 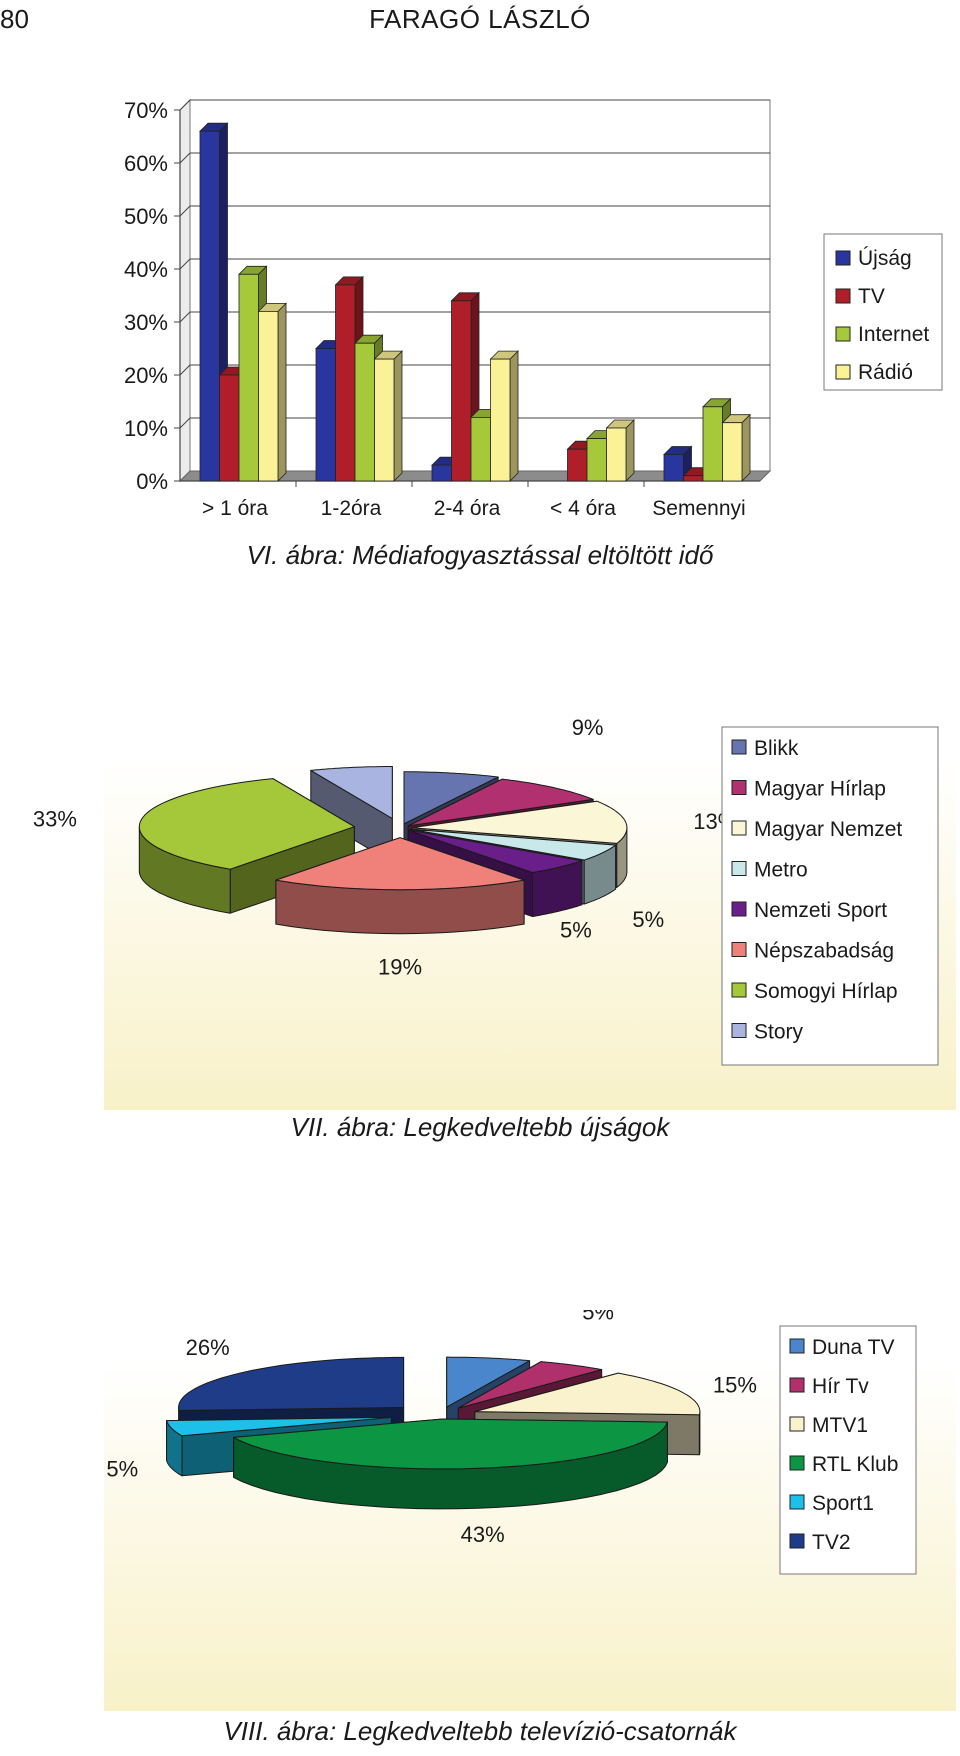 What do you see at coordinates (500, 802) in the screenshot?
I see `slice-magyar-hirlap` at bounding box center [500, 802].